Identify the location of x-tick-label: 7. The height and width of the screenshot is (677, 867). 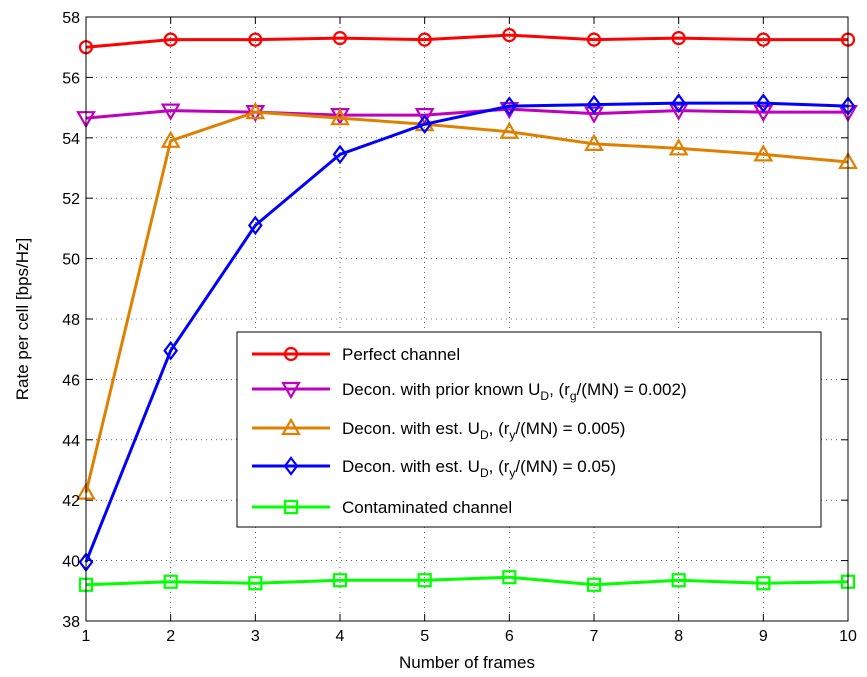
(594, 636).